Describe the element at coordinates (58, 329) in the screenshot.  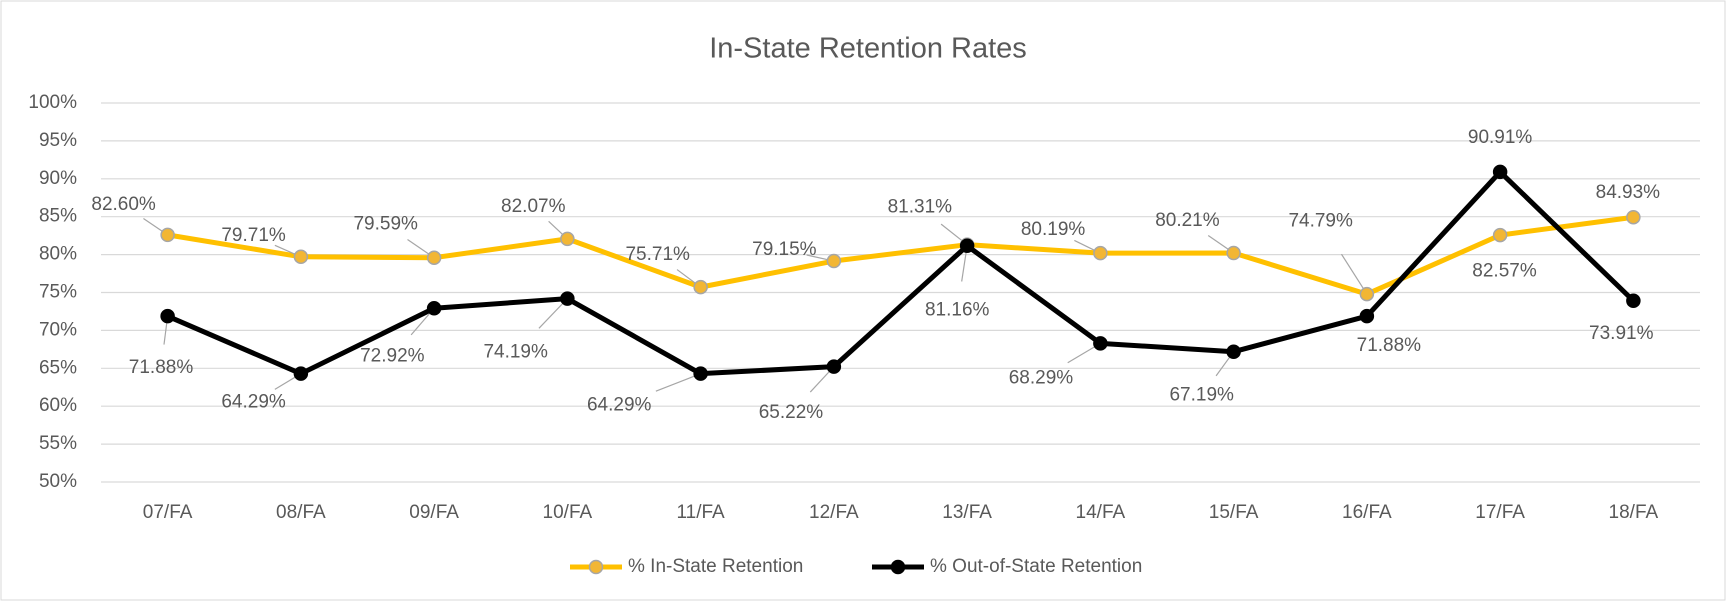
I see `y-tick-label: 70%` at that location.